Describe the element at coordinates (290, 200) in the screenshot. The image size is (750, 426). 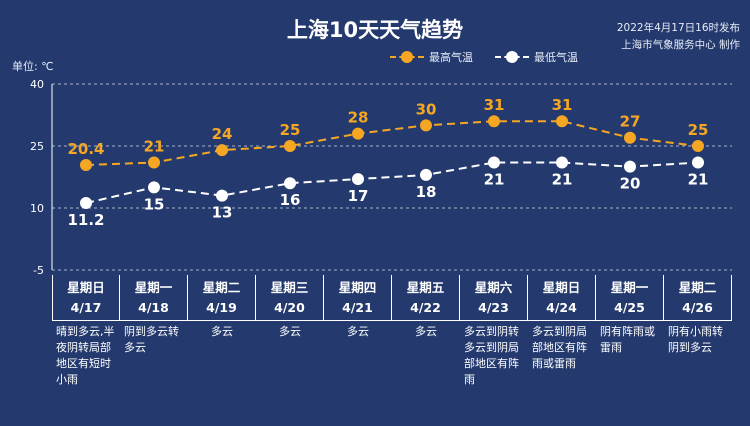
I see `data-label-low: 16` at that location.